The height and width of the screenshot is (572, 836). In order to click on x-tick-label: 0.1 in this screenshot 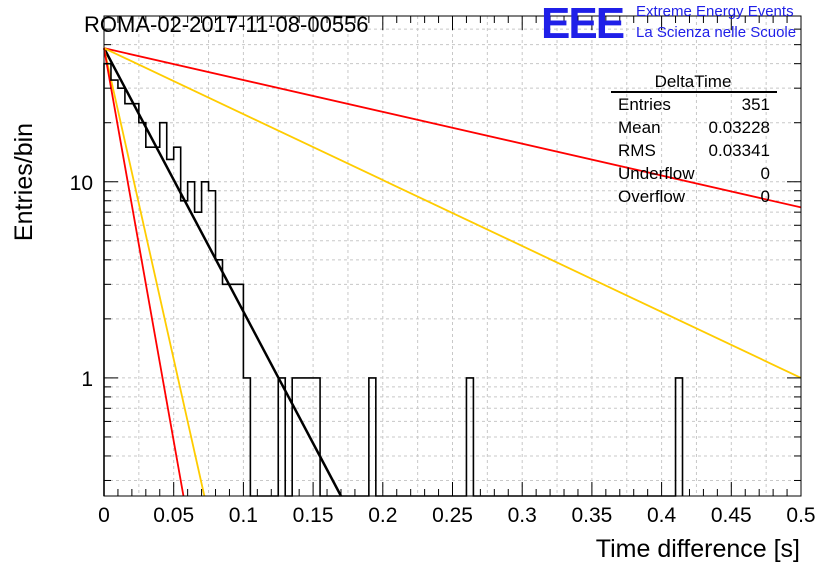, I will do `click(243, 515)`.